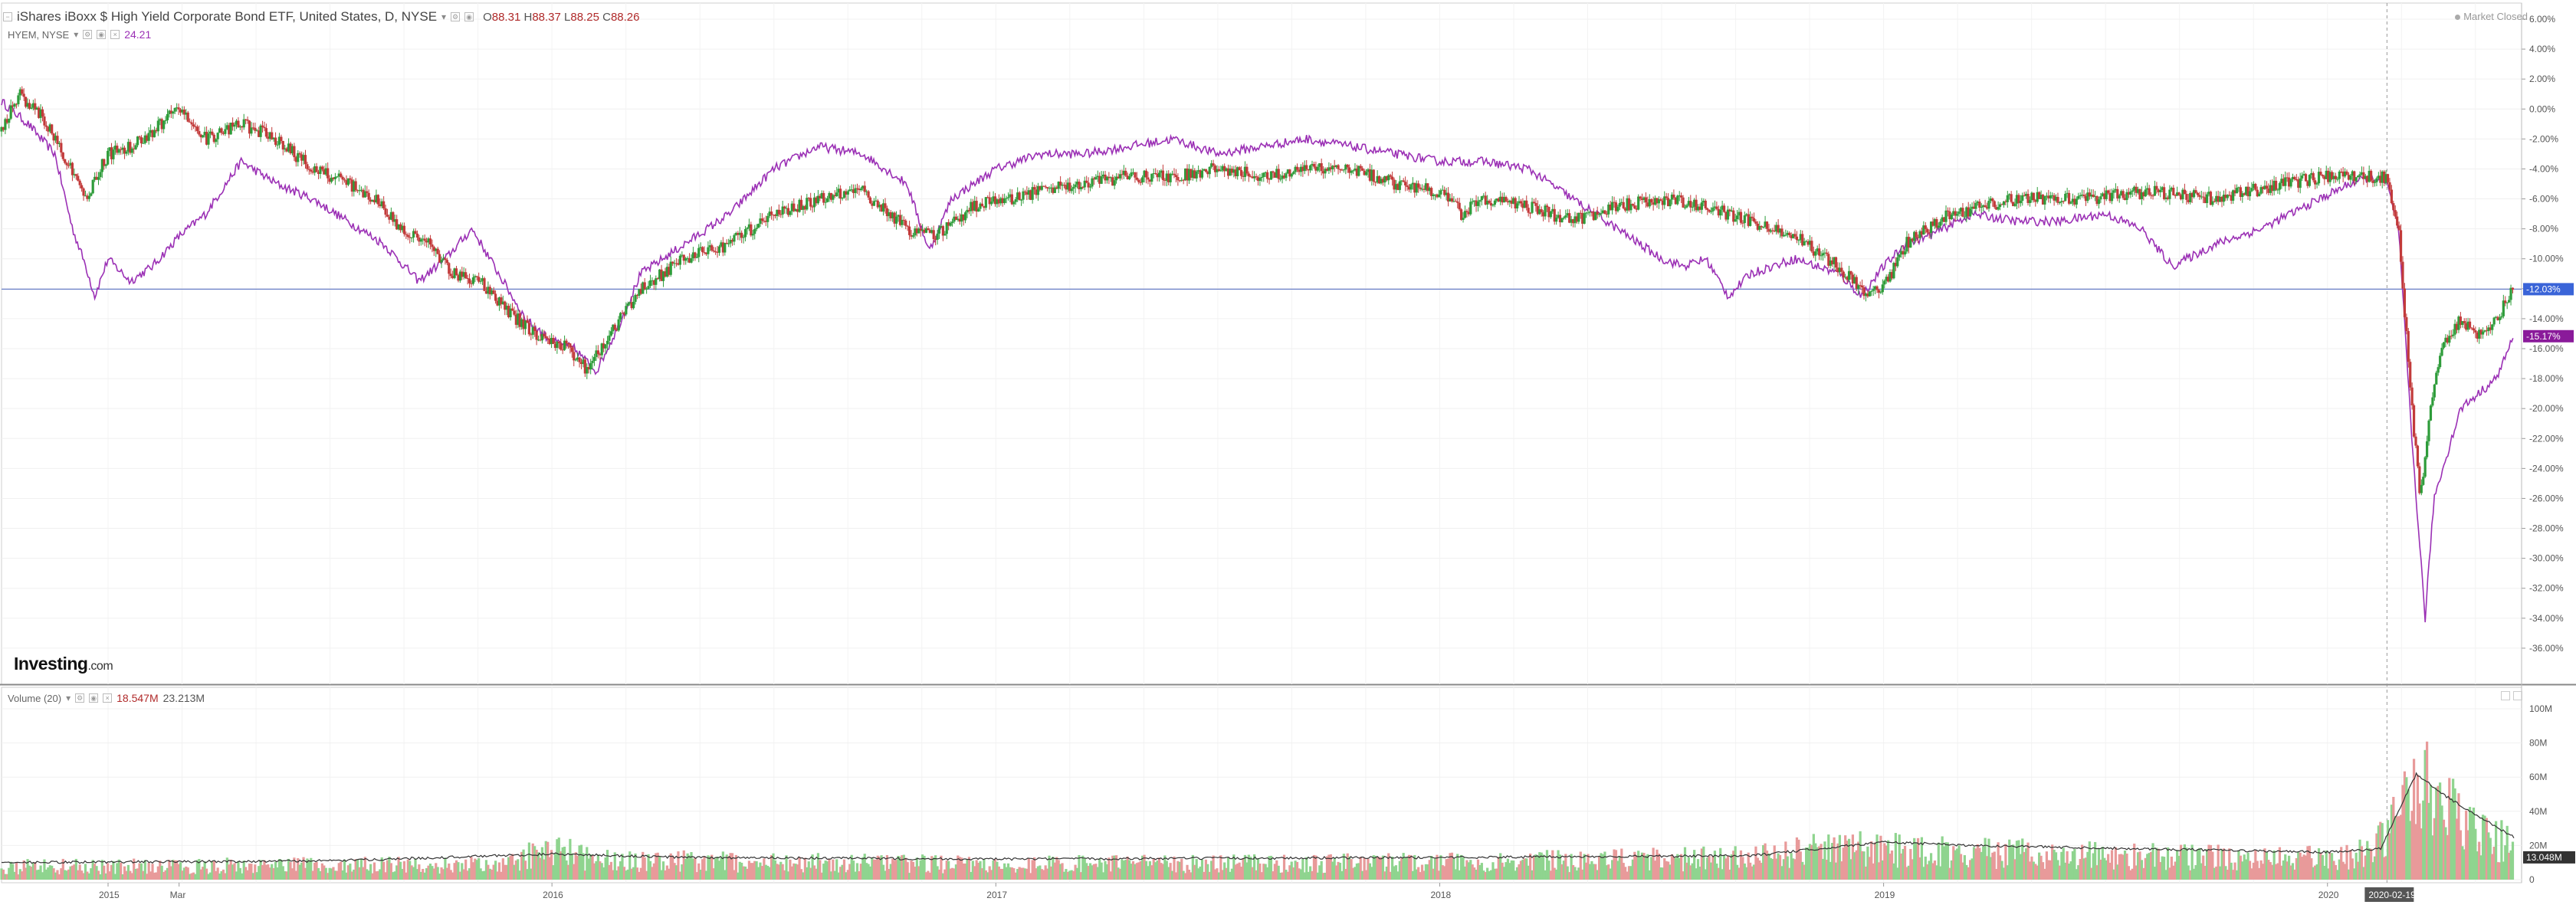  Describe the element at coordinates (7, 16) in the screenshot. I see `collapse-icon: −` at that location.